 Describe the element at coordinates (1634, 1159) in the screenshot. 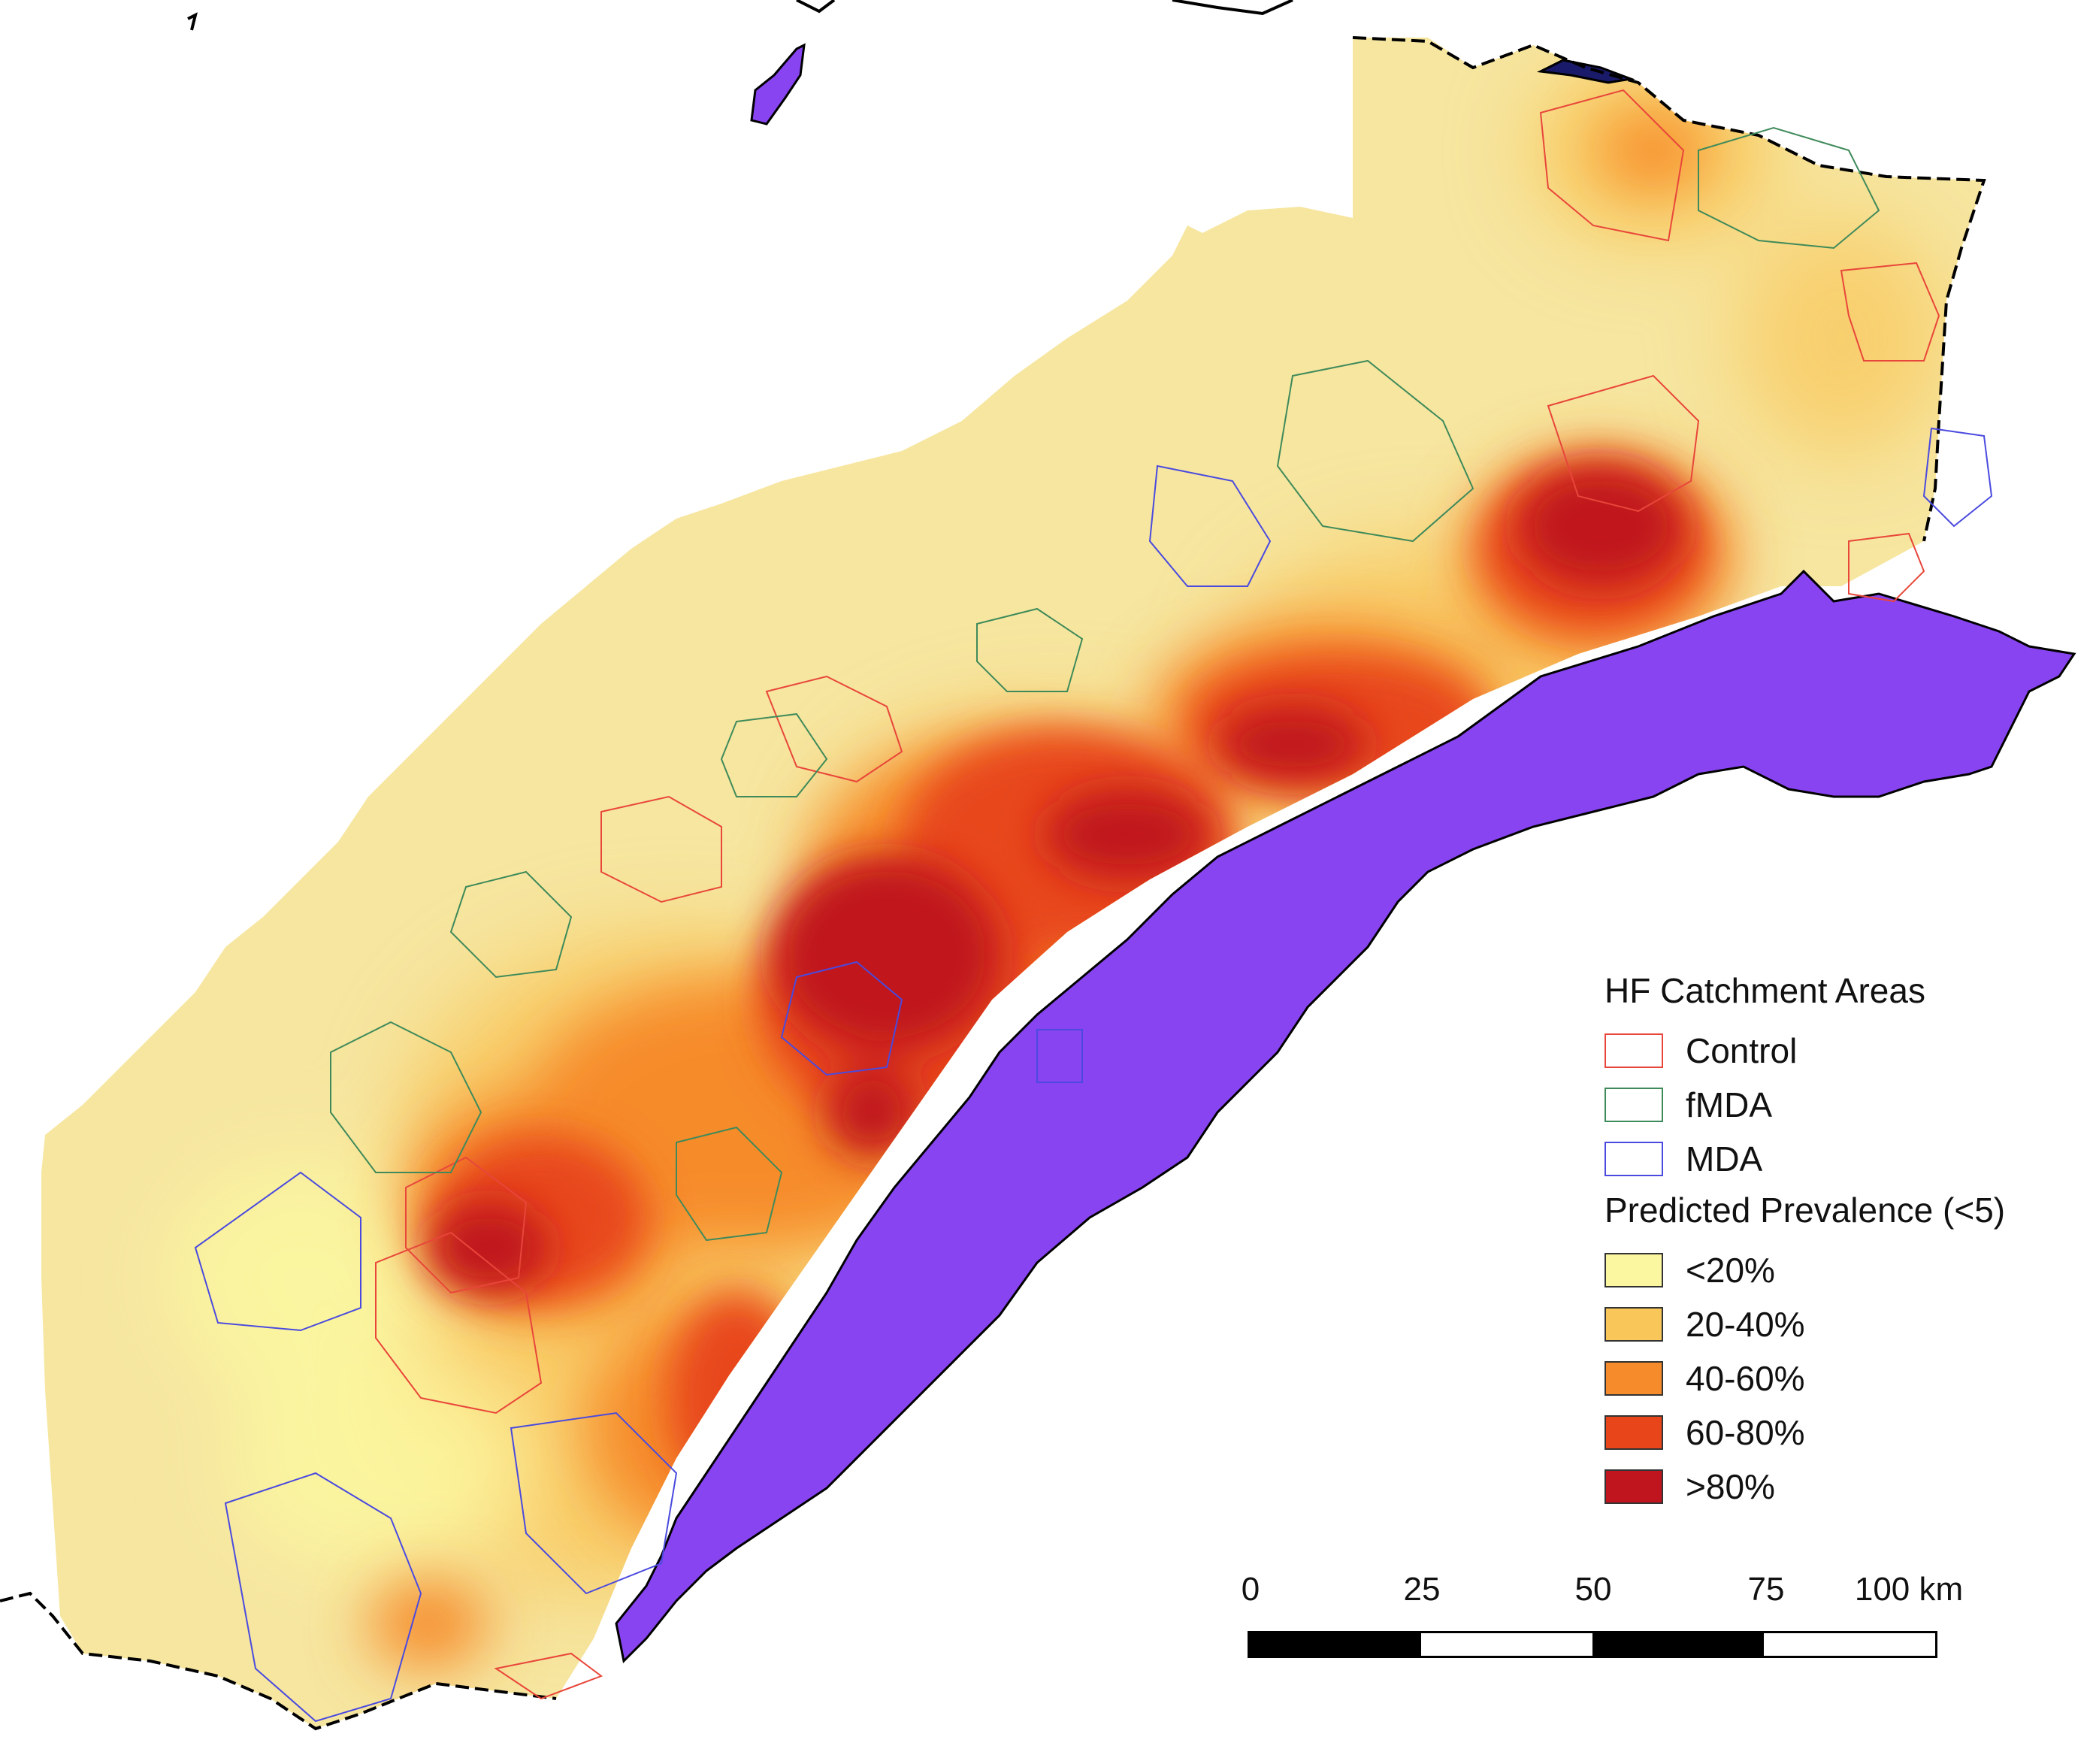

I see `mda-swatch` at that location.